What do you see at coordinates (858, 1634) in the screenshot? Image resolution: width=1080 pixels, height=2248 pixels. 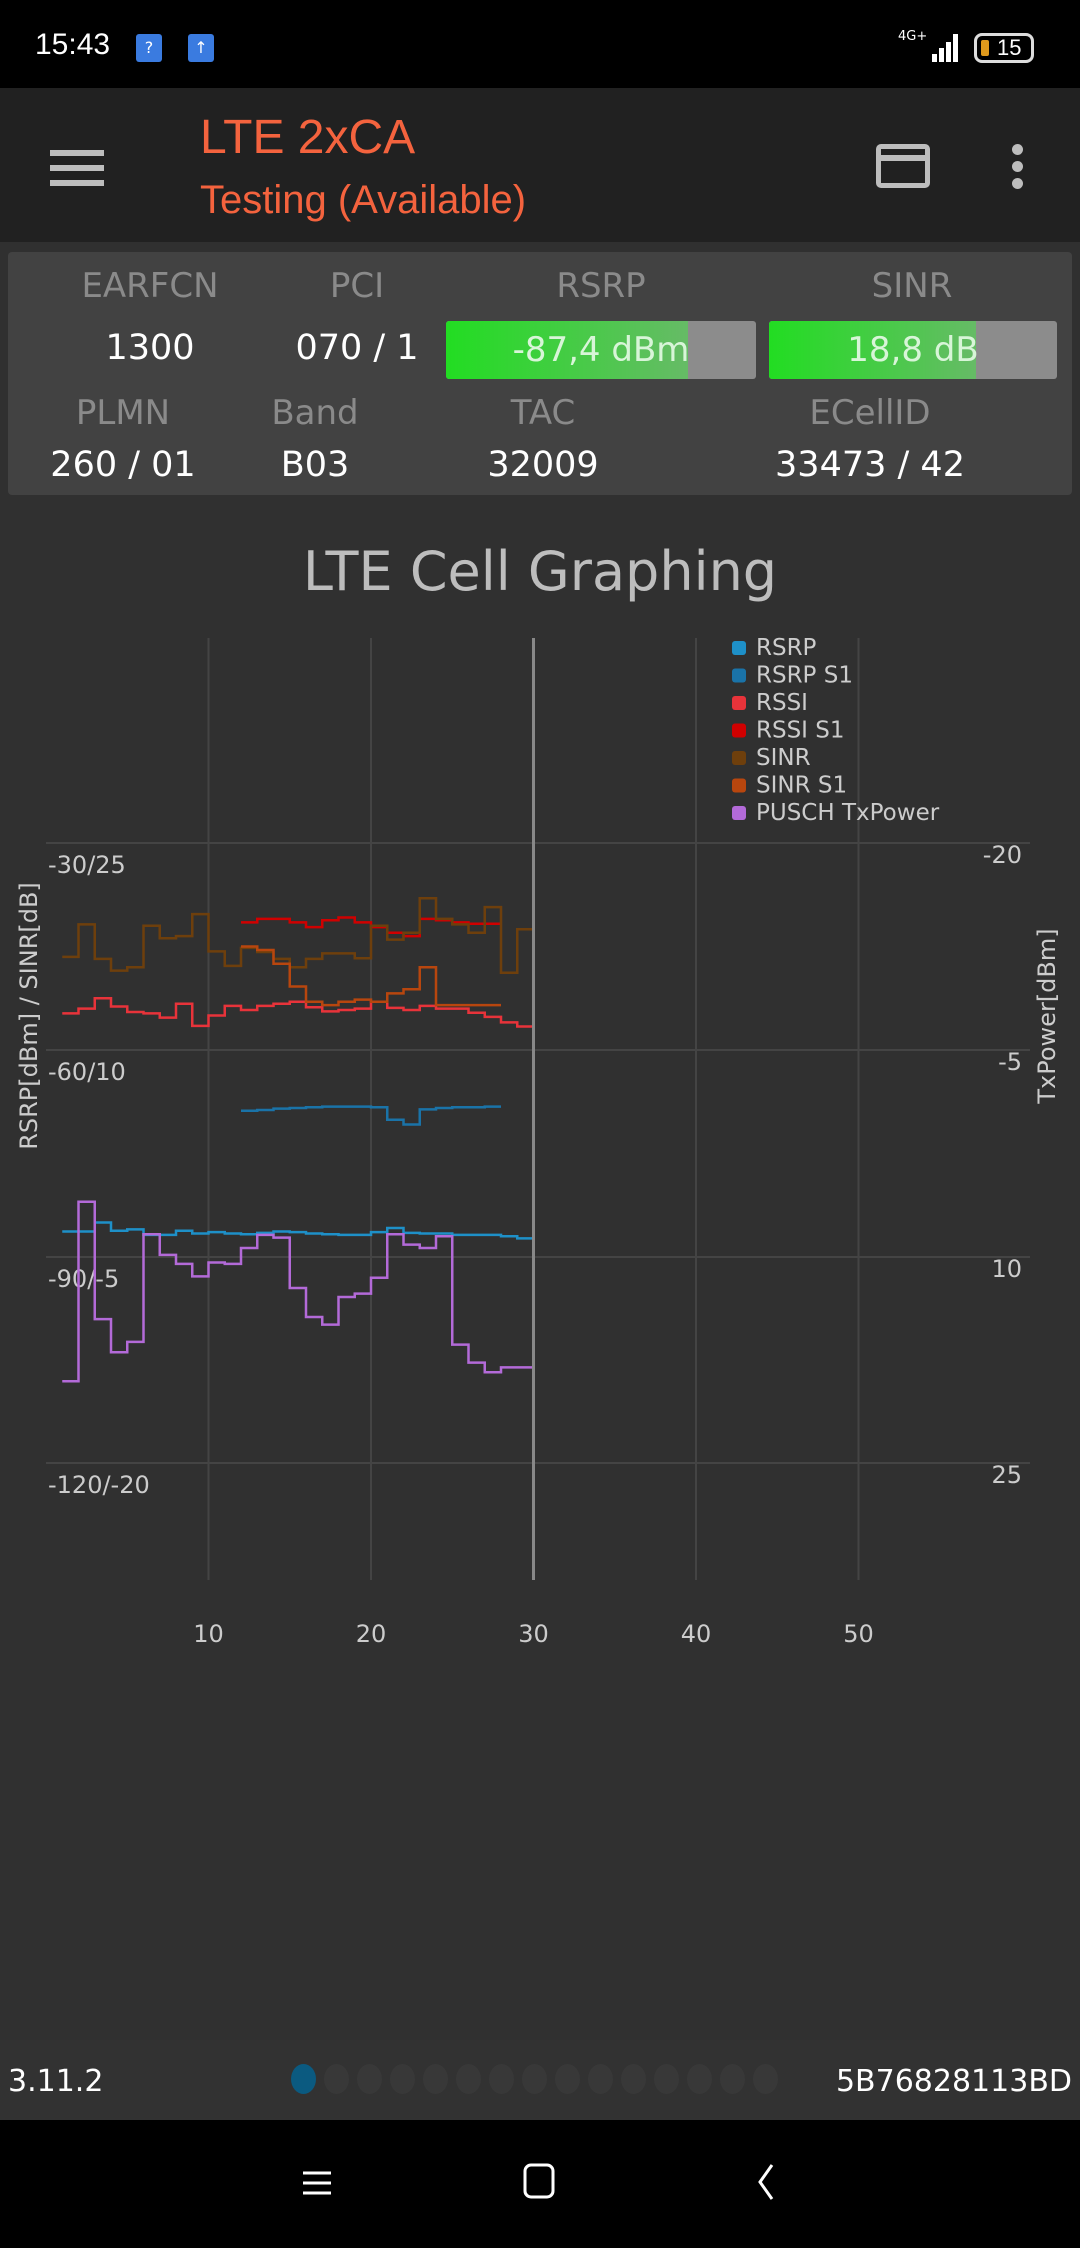 I see `x-tick-label: 50` at bounding box center [858, 1634].